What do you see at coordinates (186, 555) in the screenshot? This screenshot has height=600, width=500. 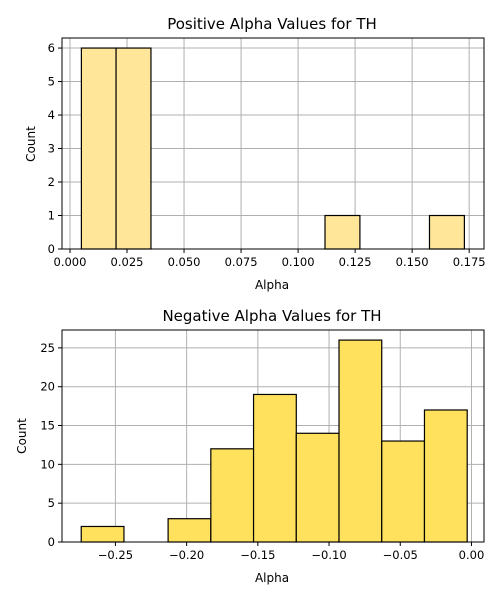 I see `x-tick-label: −0.20` at bounding box center [186, 555].